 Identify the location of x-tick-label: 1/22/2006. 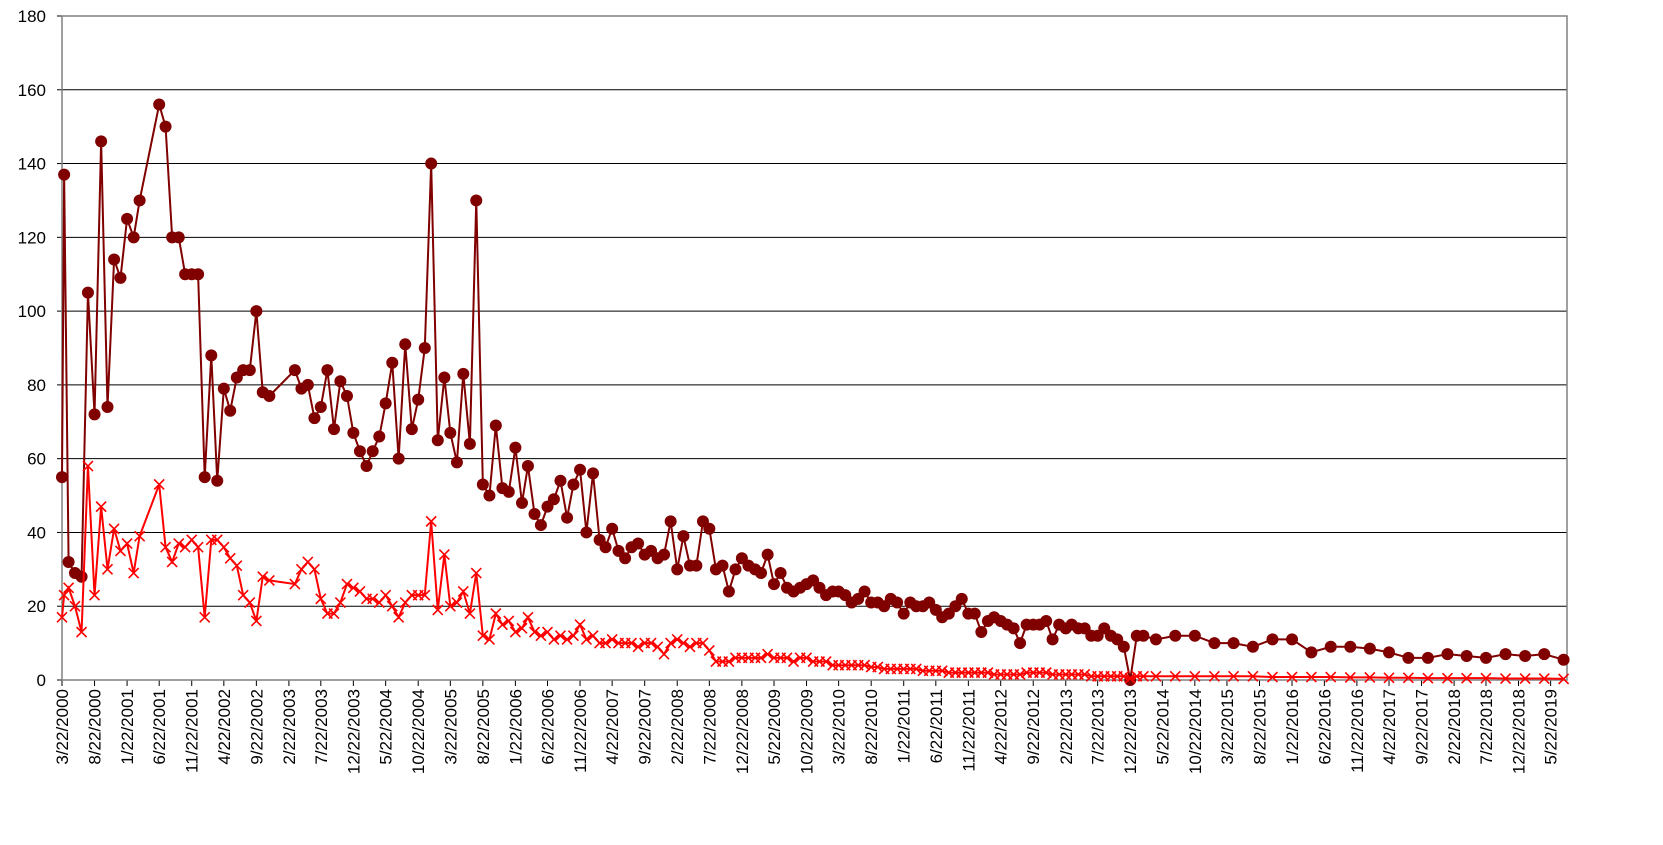
(515, 727).